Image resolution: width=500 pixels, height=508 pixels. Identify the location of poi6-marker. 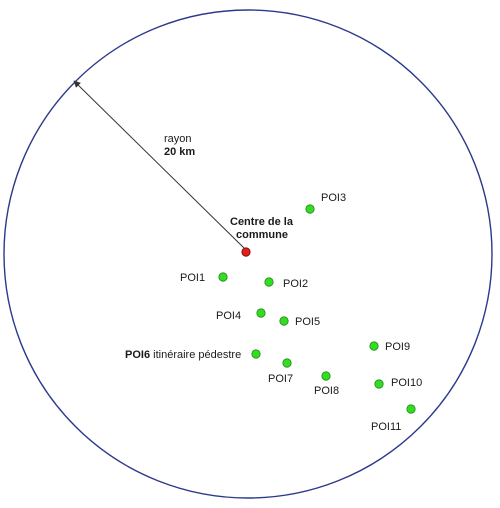
(256, 354).